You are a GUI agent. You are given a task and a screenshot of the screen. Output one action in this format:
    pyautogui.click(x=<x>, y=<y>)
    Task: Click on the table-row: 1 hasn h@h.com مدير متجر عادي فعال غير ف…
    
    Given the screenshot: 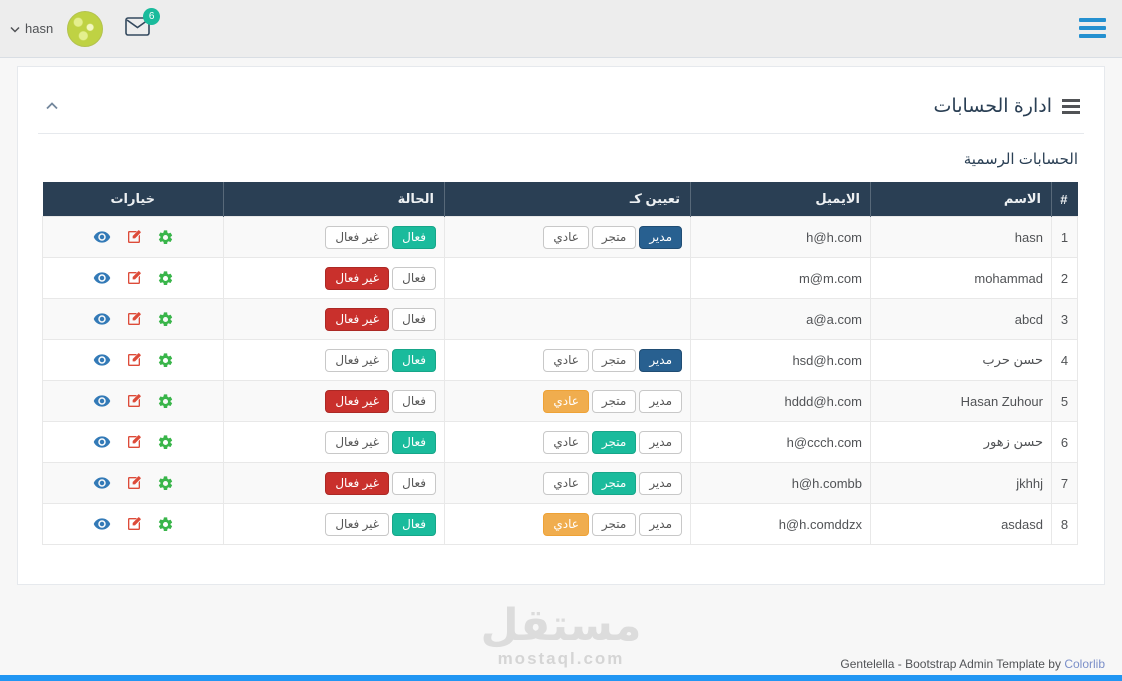 What is the action you would take?
    pyautogui.click(x=560, y=237)
    